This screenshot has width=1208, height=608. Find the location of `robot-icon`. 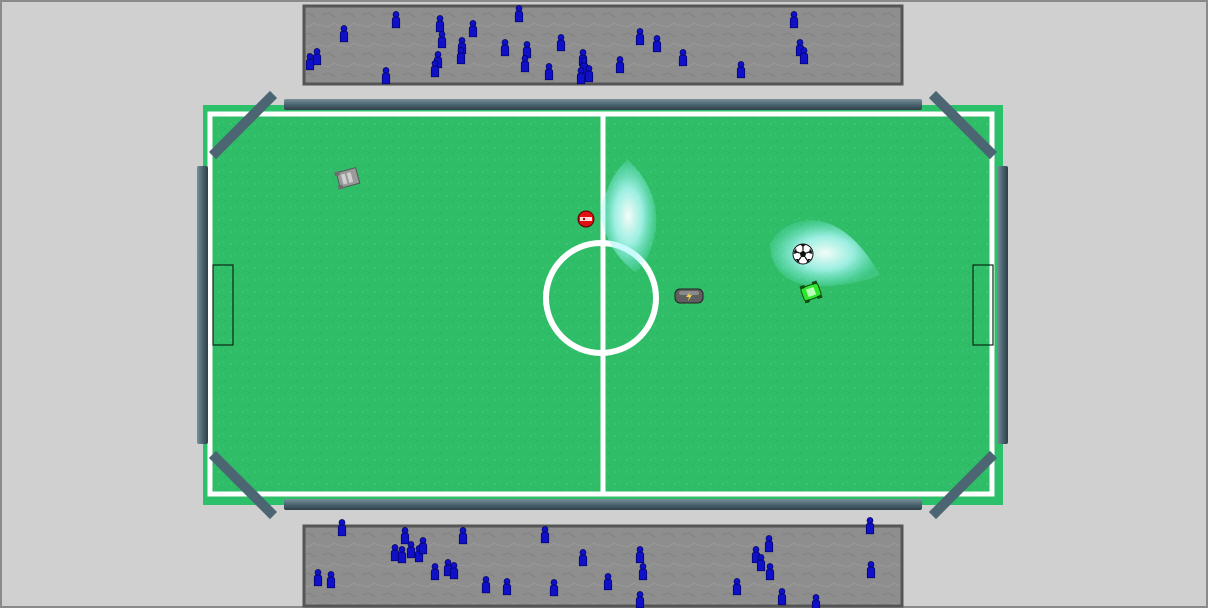

robot-icon is located at coordinates (347, 178).